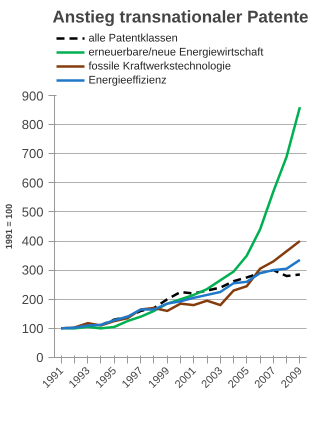 This screenshot has width=326, height=433. What do you see at coordinates (33, 212) in the screenshot?
I see `y-tick-label: 500` at bounding box center [33, 212].